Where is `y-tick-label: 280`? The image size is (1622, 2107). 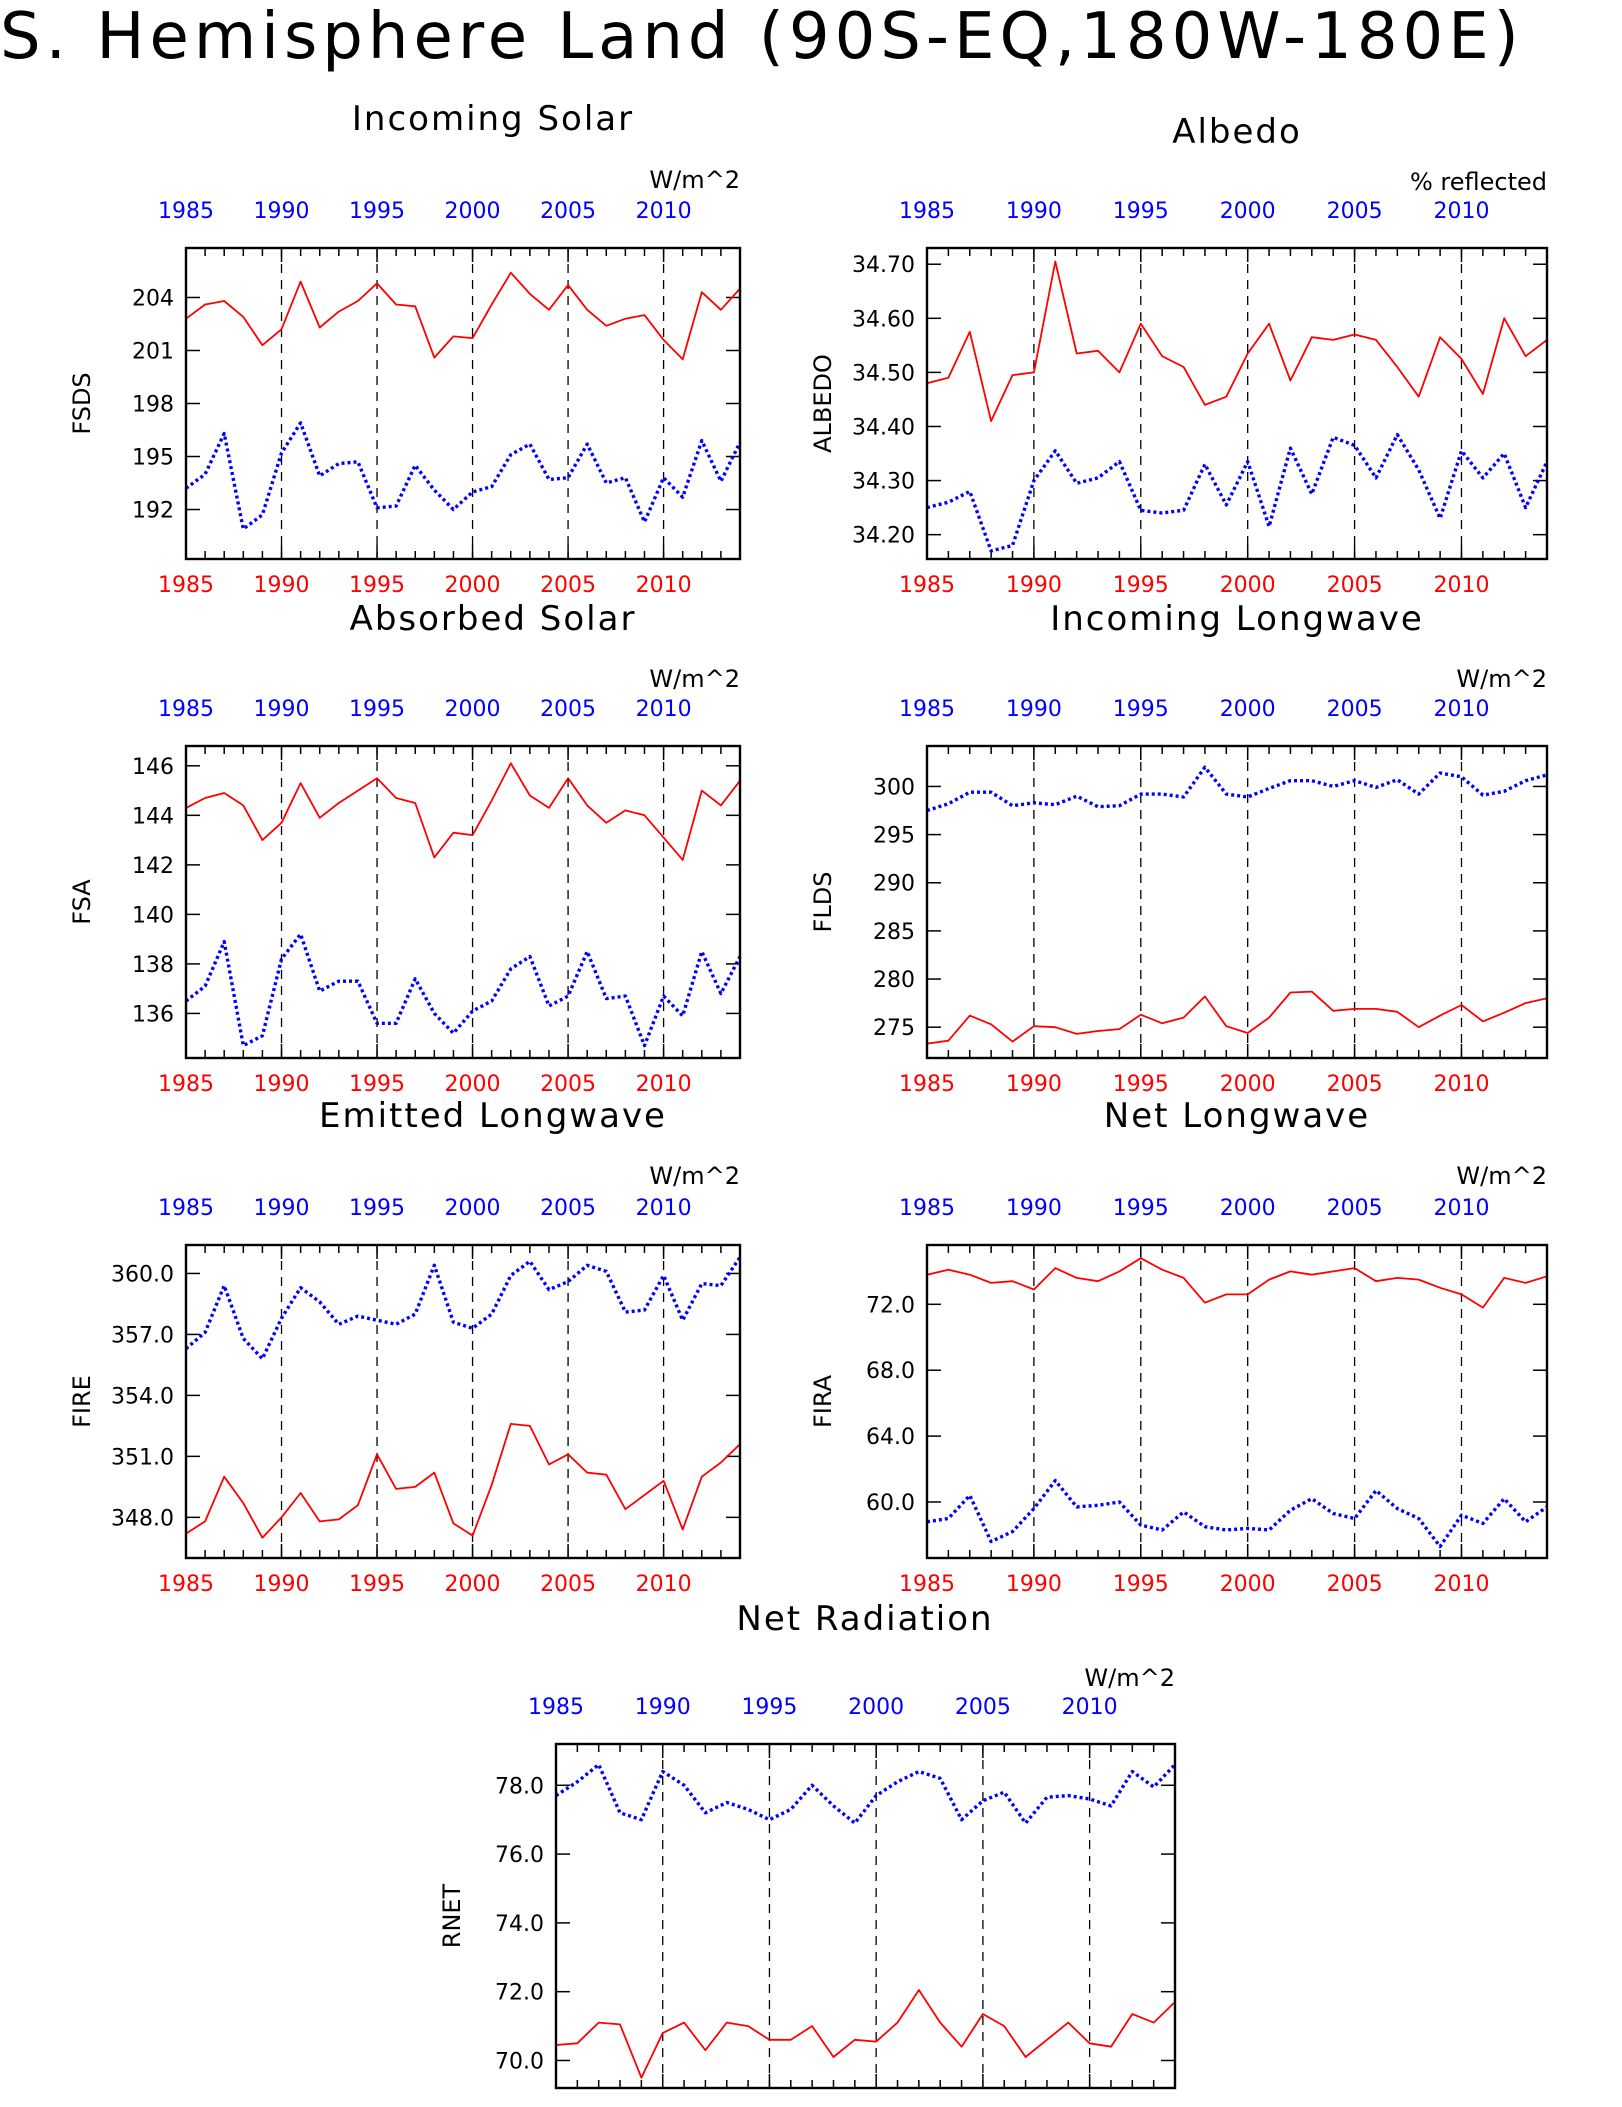
y-tick-label: 280 is located at coordinates (894, 980).